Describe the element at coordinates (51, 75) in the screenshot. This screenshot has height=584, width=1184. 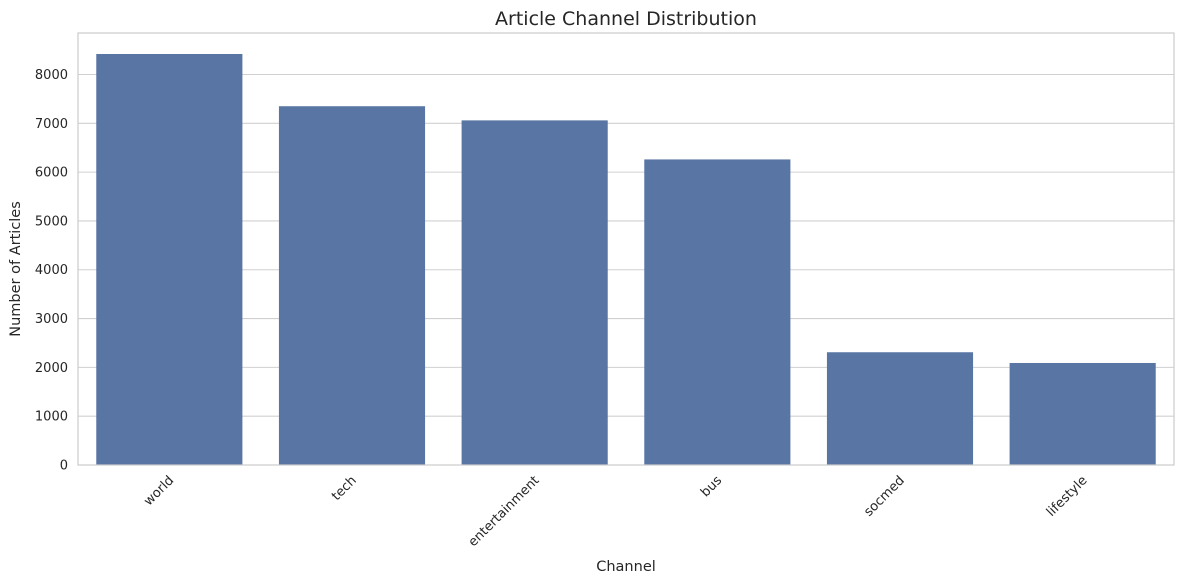
I see `y-tick-label: 8000` at that location.